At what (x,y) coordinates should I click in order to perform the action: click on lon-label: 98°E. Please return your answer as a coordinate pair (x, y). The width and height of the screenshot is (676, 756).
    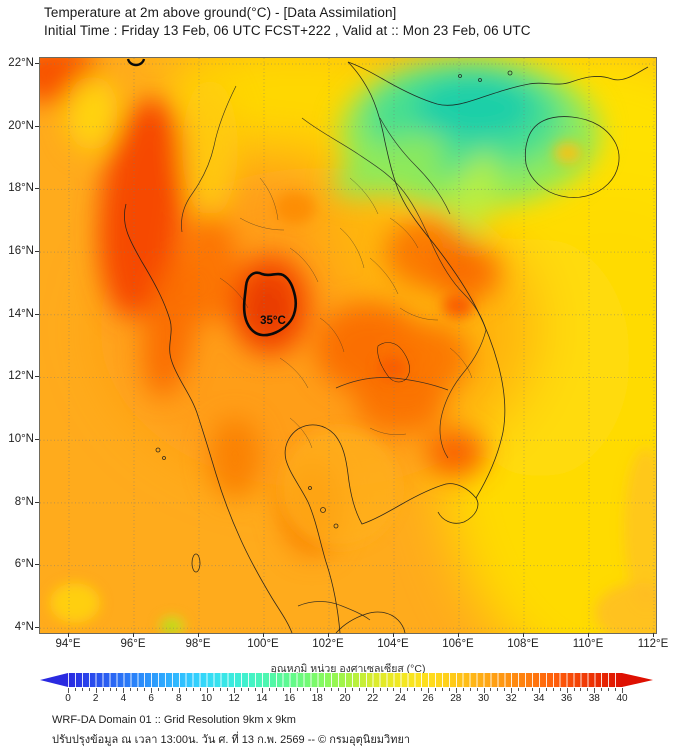
    Looking at the image, I should click on (198, 644).